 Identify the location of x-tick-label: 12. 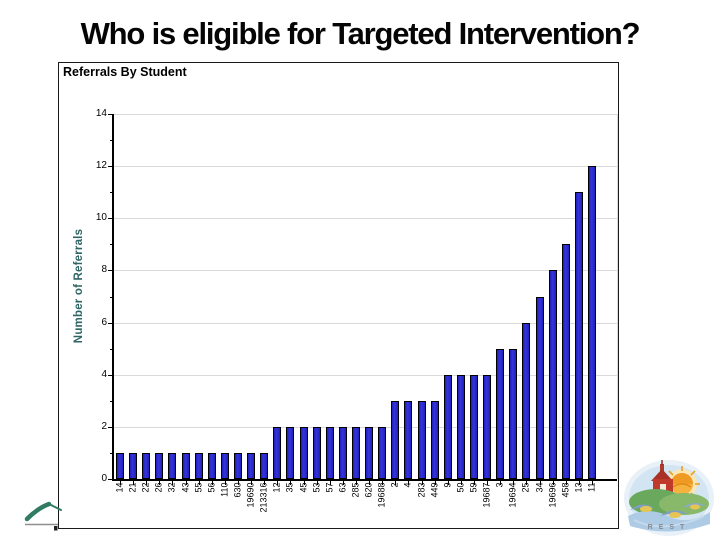
(276, 487).